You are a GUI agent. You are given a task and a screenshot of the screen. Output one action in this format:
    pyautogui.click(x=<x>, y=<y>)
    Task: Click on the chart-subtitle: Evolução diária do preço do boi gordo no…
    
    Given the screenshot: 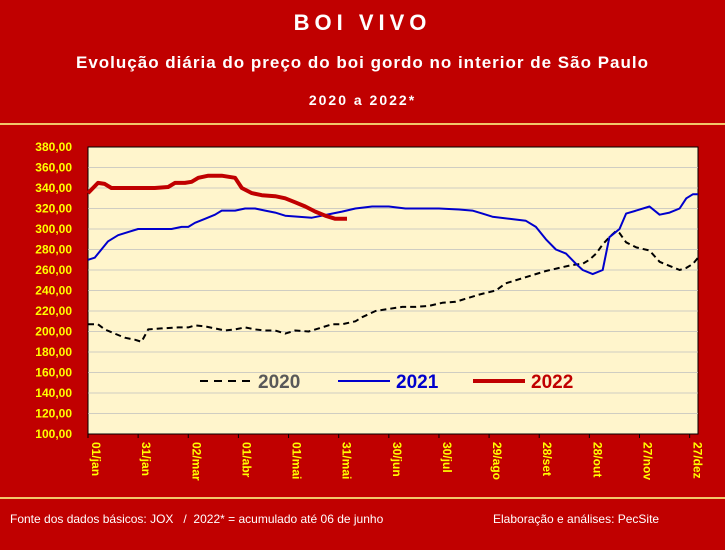 What is the action you would take?
    pyautogui.click(x=362, y=62)
    